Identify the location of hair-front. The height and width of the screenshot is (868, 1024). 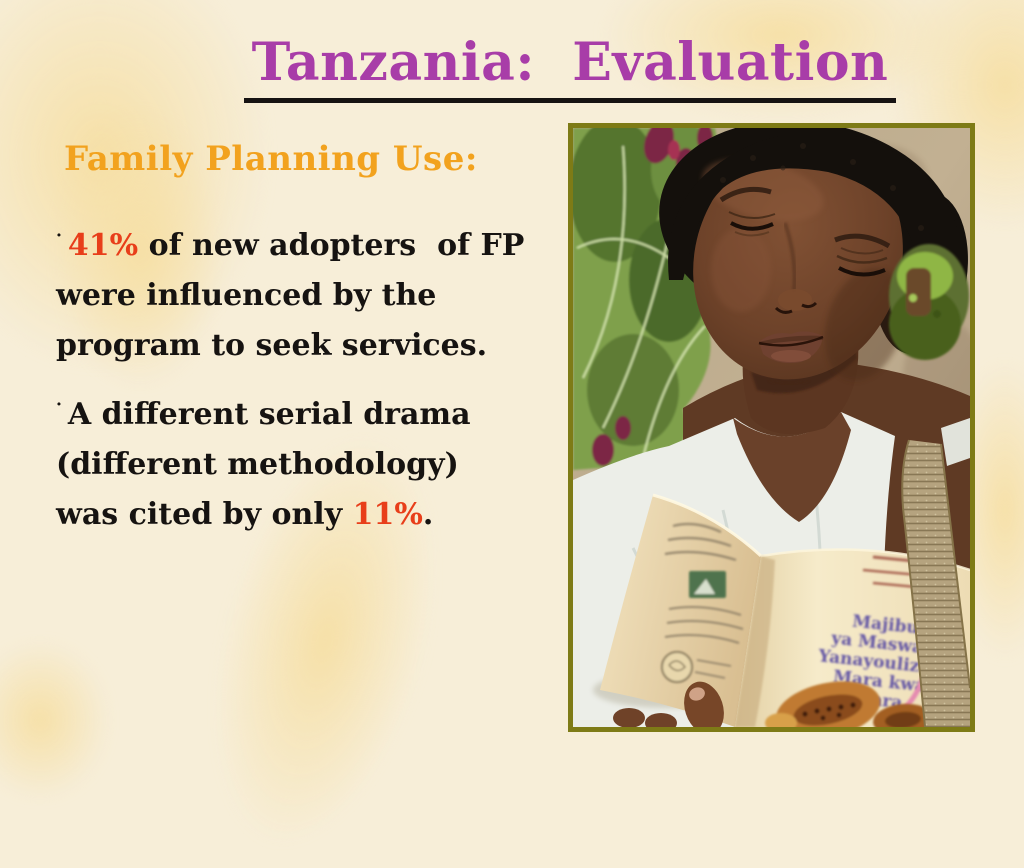
(814, 243).